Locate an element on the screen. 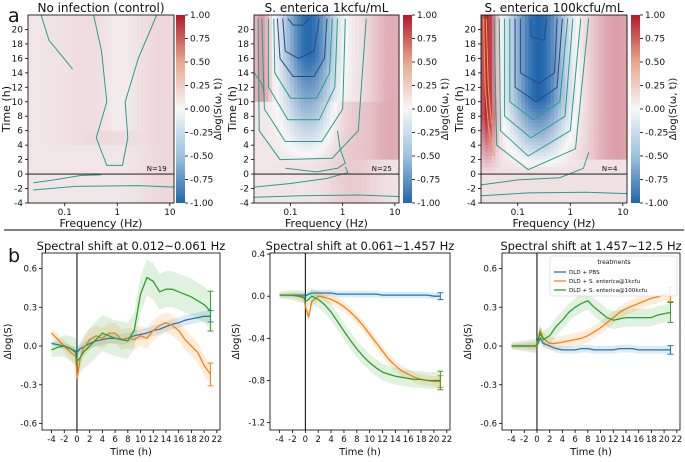 The width and height of the screenshot is (685, 462). y-tick-label: 16 is located at coordinates (18, 59).